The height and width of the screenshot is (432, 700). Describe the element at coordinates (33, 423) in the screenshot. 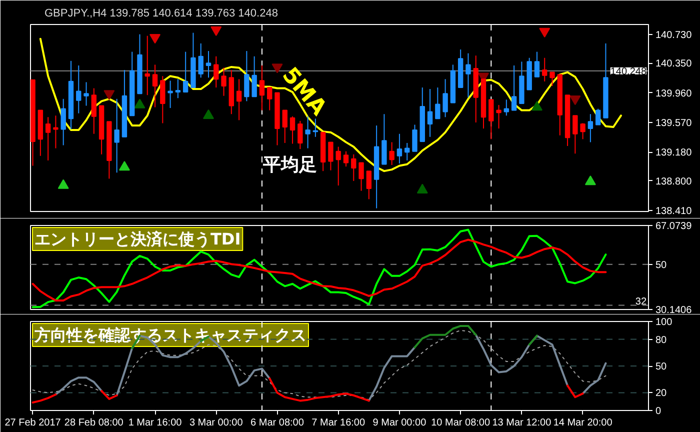

I see `x-tick-label: 27 Feb 2017` at that location.